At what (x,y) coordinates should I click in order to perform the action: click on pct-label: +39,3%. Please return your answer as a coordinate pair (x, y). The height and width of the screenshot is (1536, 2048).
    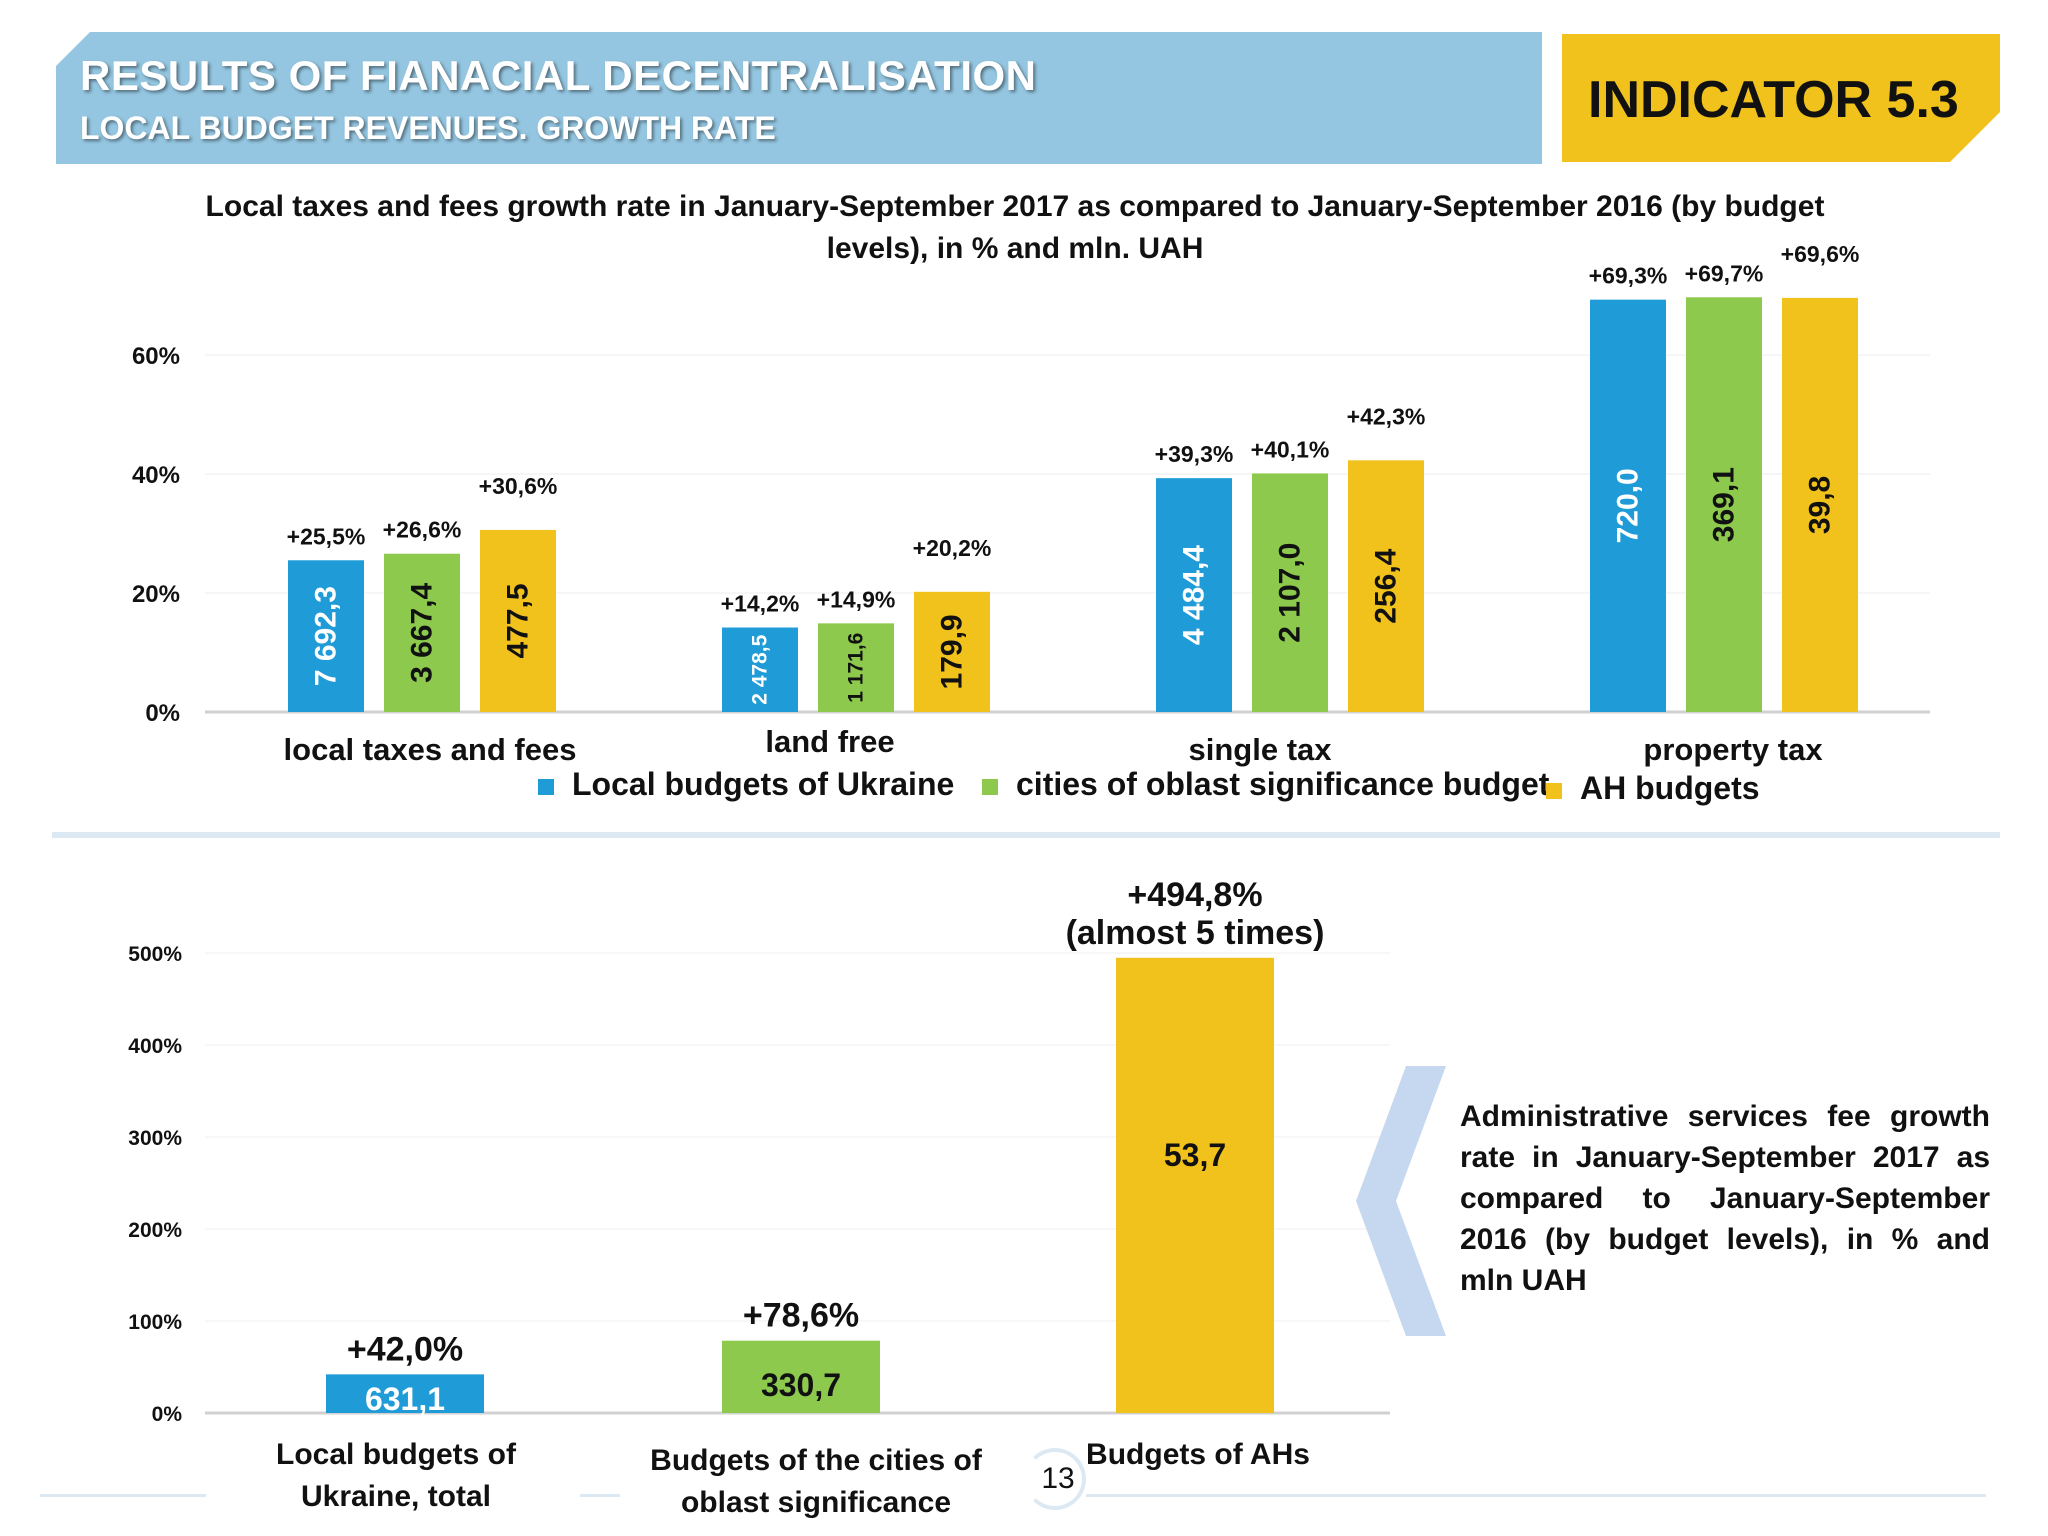
    Looking at the image, I should click on (1194, 454).